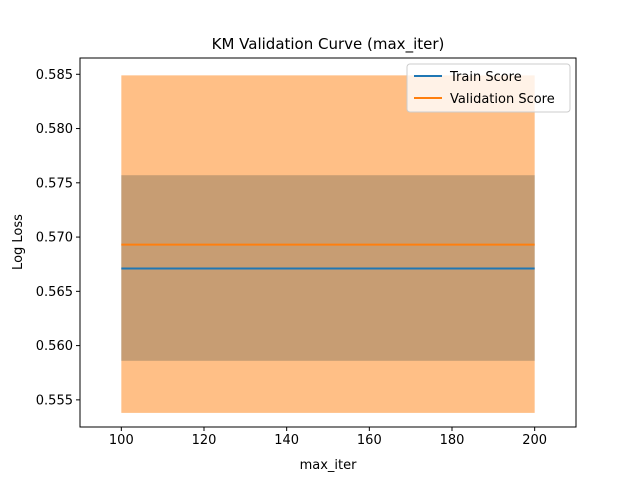  I want to click on y-tick-label: 0.570, so click(54, 238).